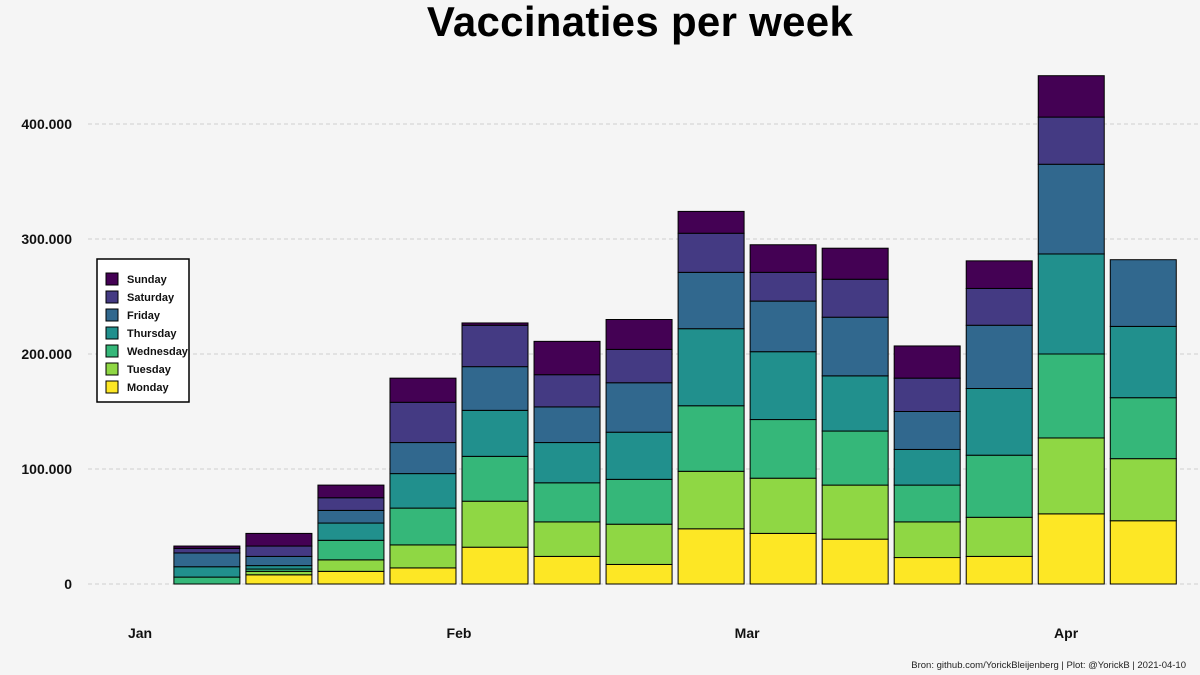 The height and width of the screenshot is (675, 1200). Describe the element at coordinates (459, 633) in the screenshot. I see `x-tick-label: Feb` at that location.